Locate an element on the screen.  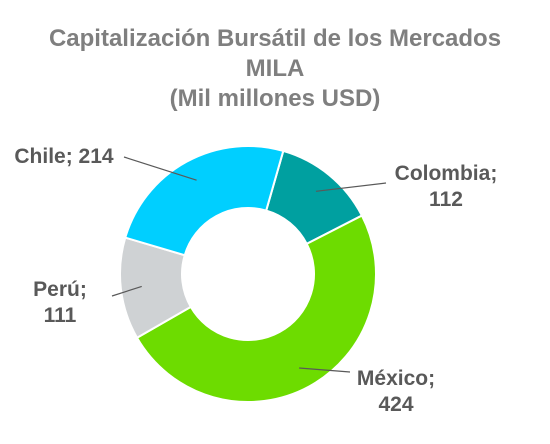
chart-title-line-1: Capitalización Bursátil de los Mercados is located at coordinates (275, 38).